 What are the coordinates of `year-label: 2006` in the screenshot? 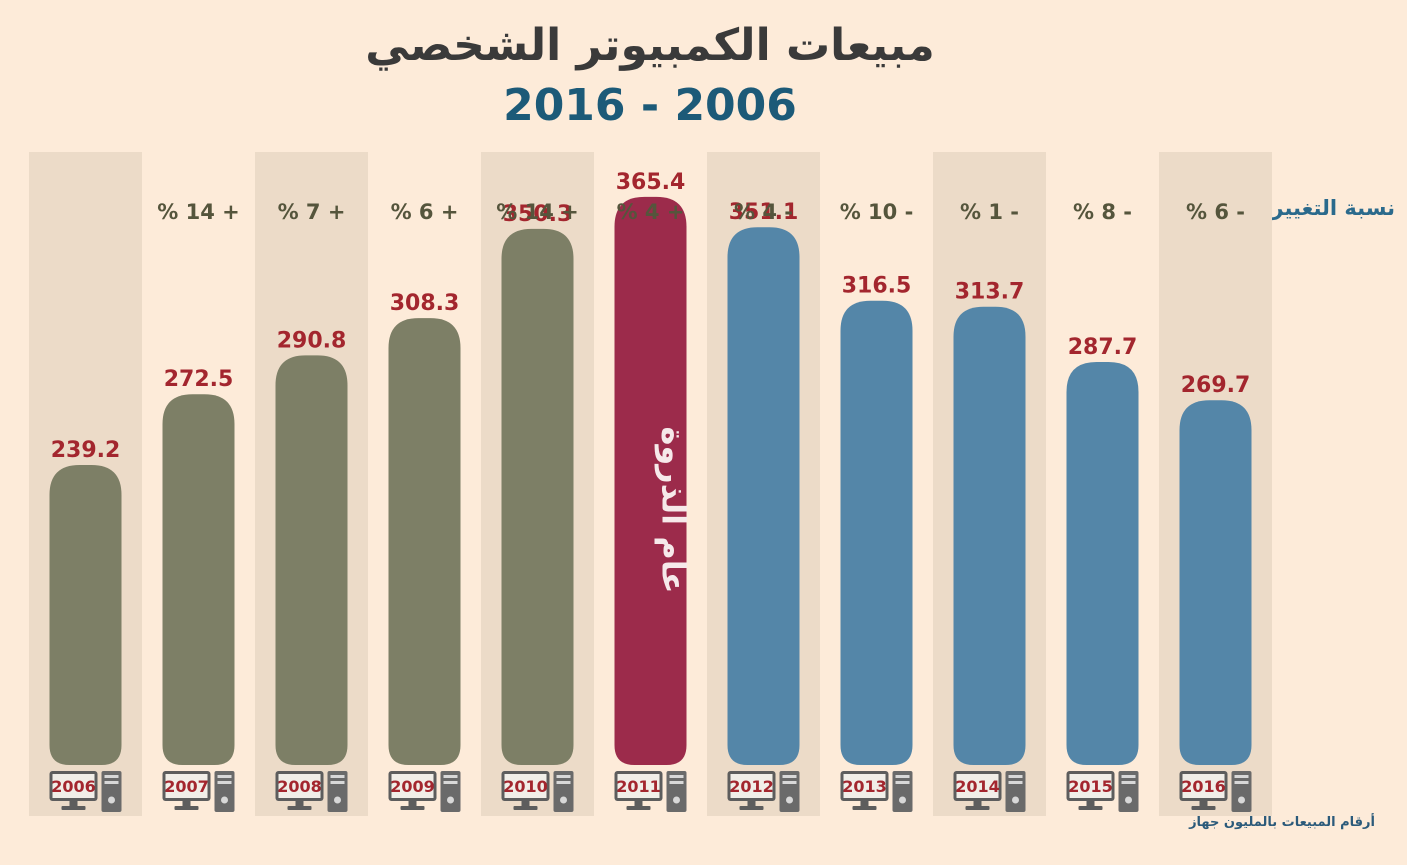 It's located at (73, 786).